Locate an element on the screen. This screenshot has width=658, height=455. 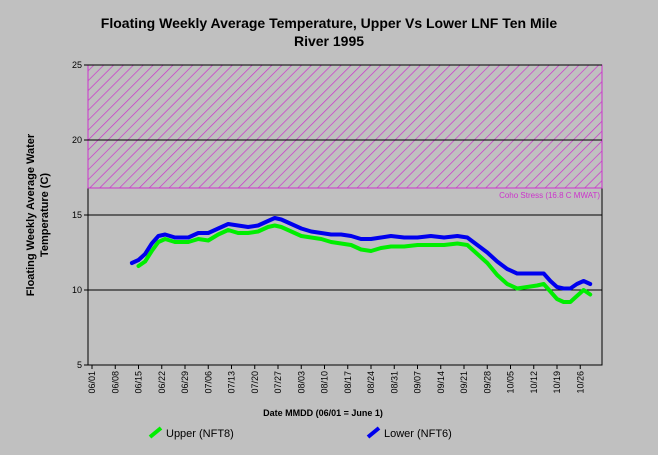
x-tick-label: 07/13 is located at coordinates (232, 382).